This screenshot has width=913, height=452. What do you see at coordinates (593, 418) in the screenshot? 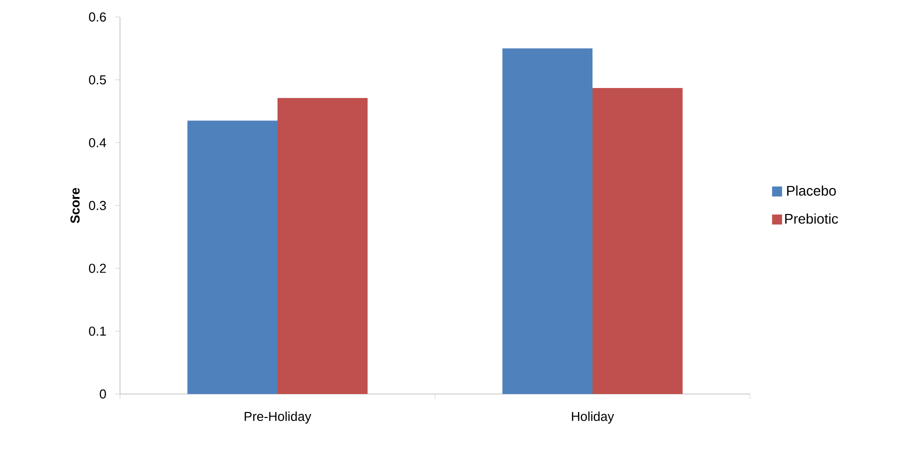
I see `x-tick-label: Holiday` at bounding box center [593, 418].